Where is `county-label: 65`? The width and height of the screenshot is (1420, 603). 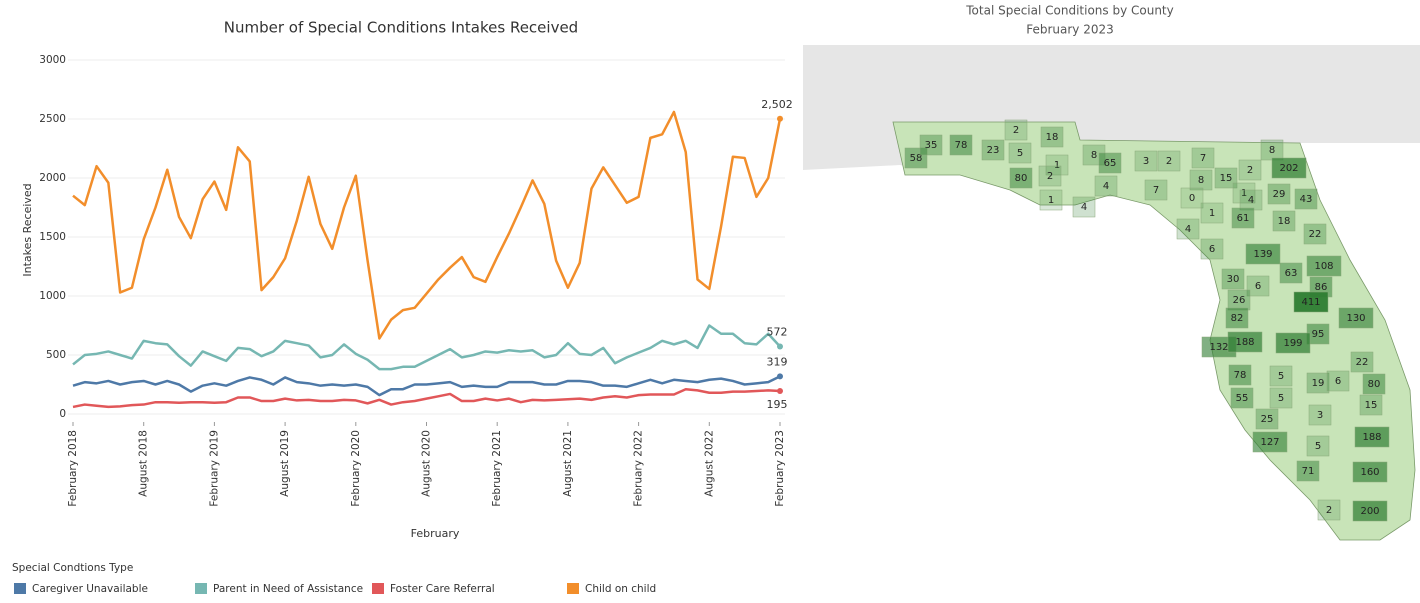 county-label: 65 is located at coordinates (1110, 163).